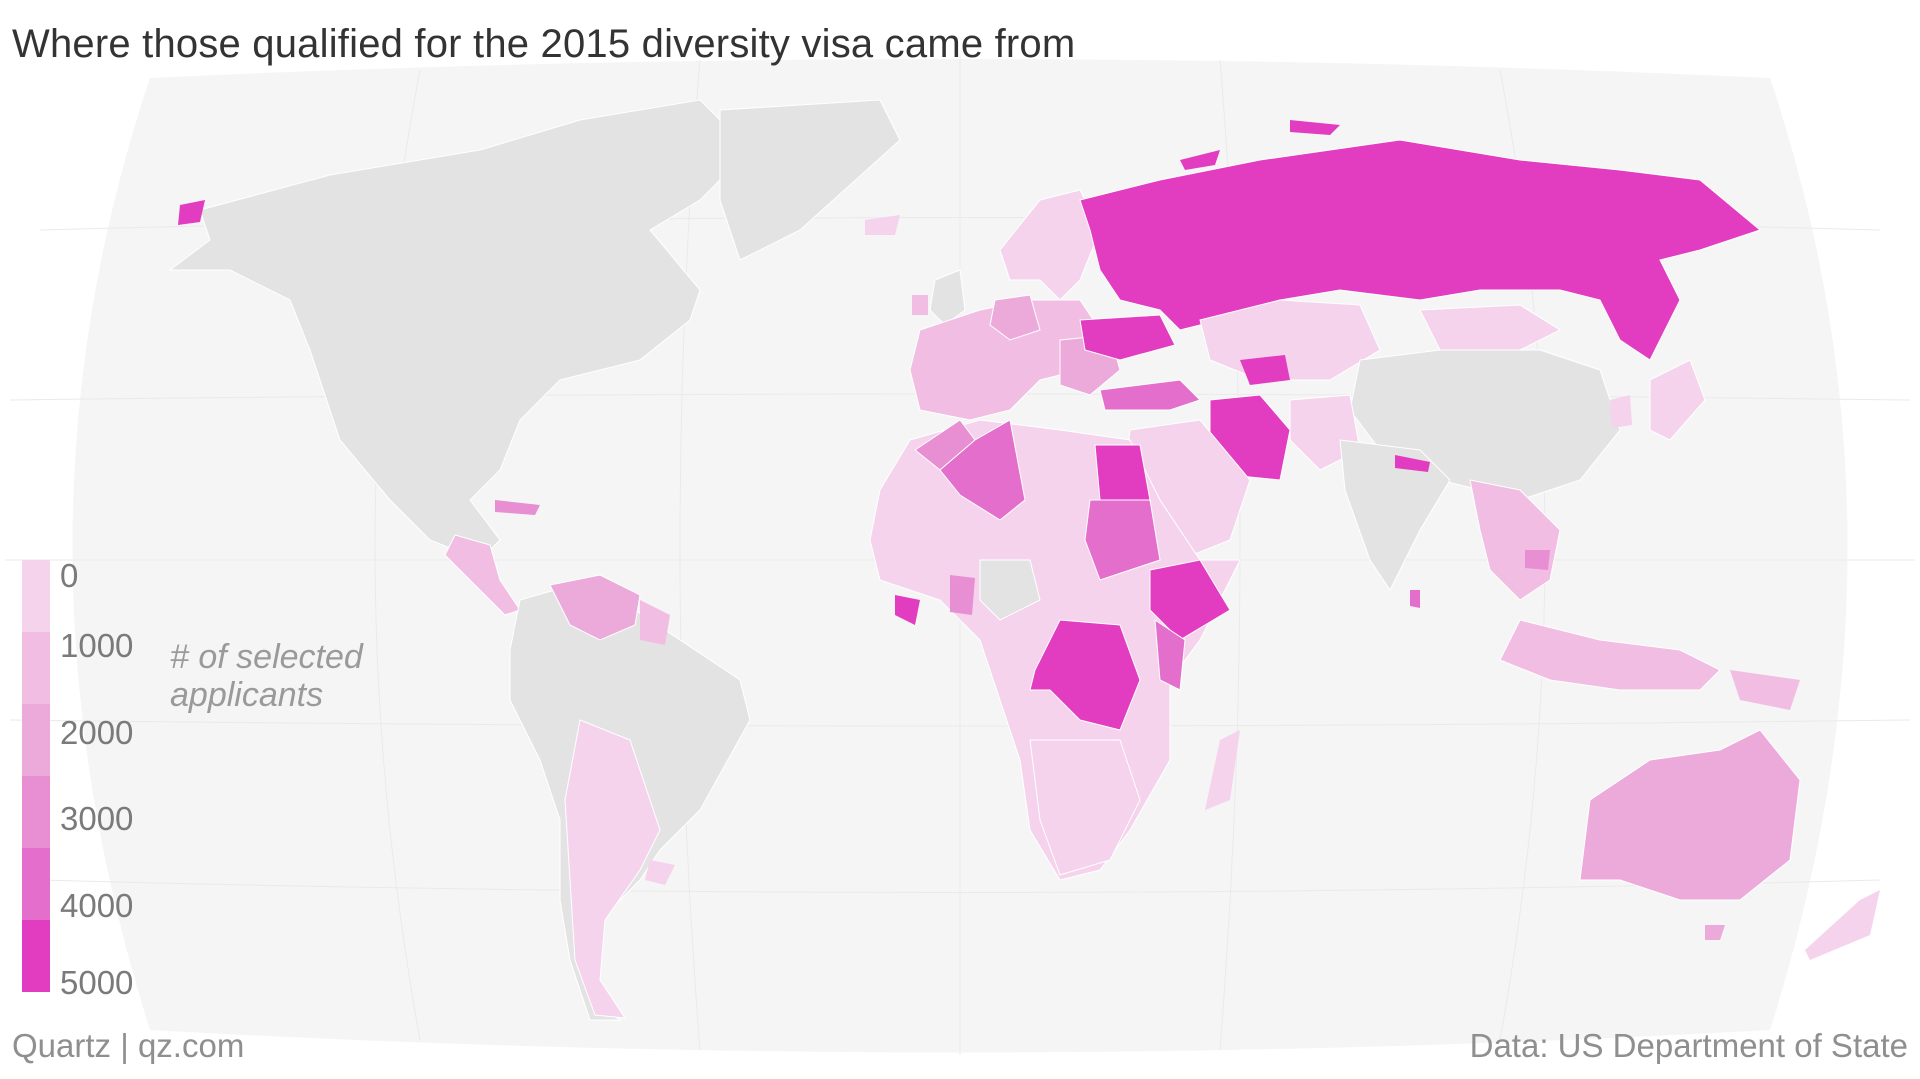 The width and height of the screenshot is (1920, 1079). What do you see at coordinates (97, 982) in the screenshot?
I see `legend-tick-label: 5000` at bounding box center [97, 982].